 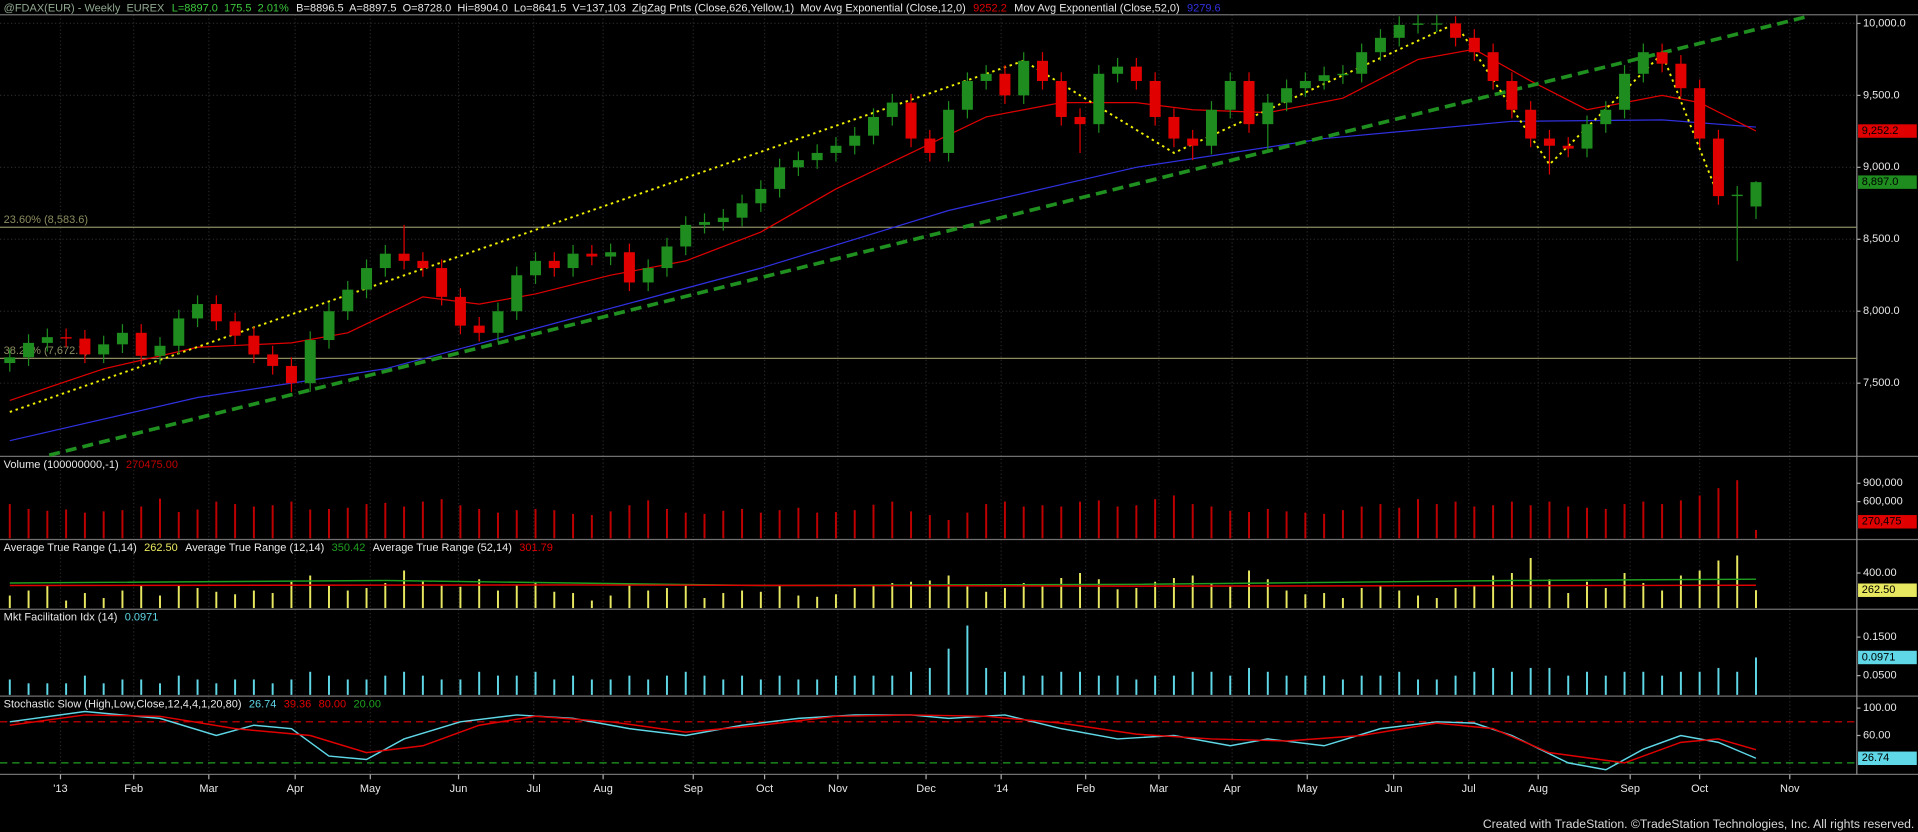 I want to click on x-tick-label: Mar, so click(x=1158, y=789).